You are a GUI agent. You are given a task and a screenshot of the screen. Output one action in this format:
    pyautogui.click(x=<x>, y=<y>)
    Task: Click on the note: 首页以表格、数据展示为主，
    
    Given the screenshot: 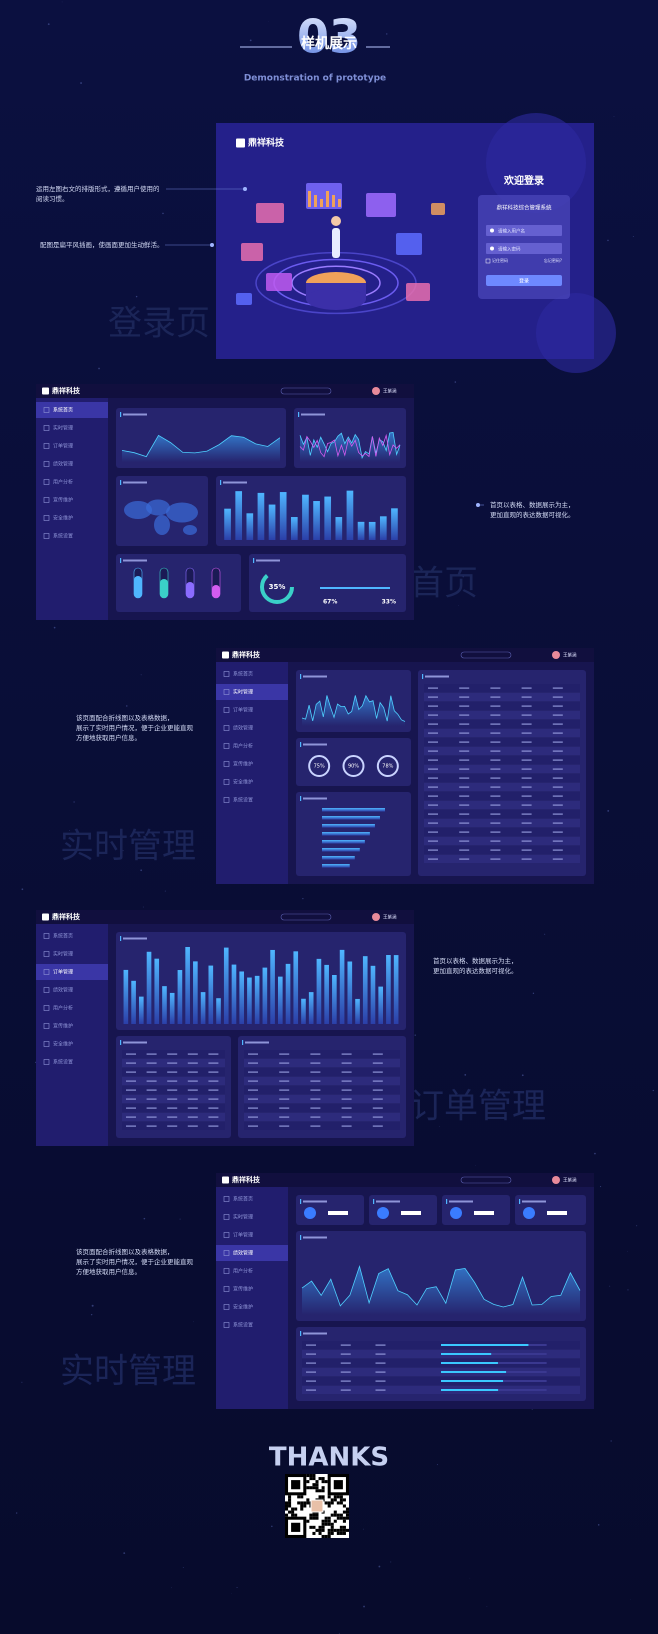 What is the action you would take?
    pyautogui.click(x=475, y=960)
    